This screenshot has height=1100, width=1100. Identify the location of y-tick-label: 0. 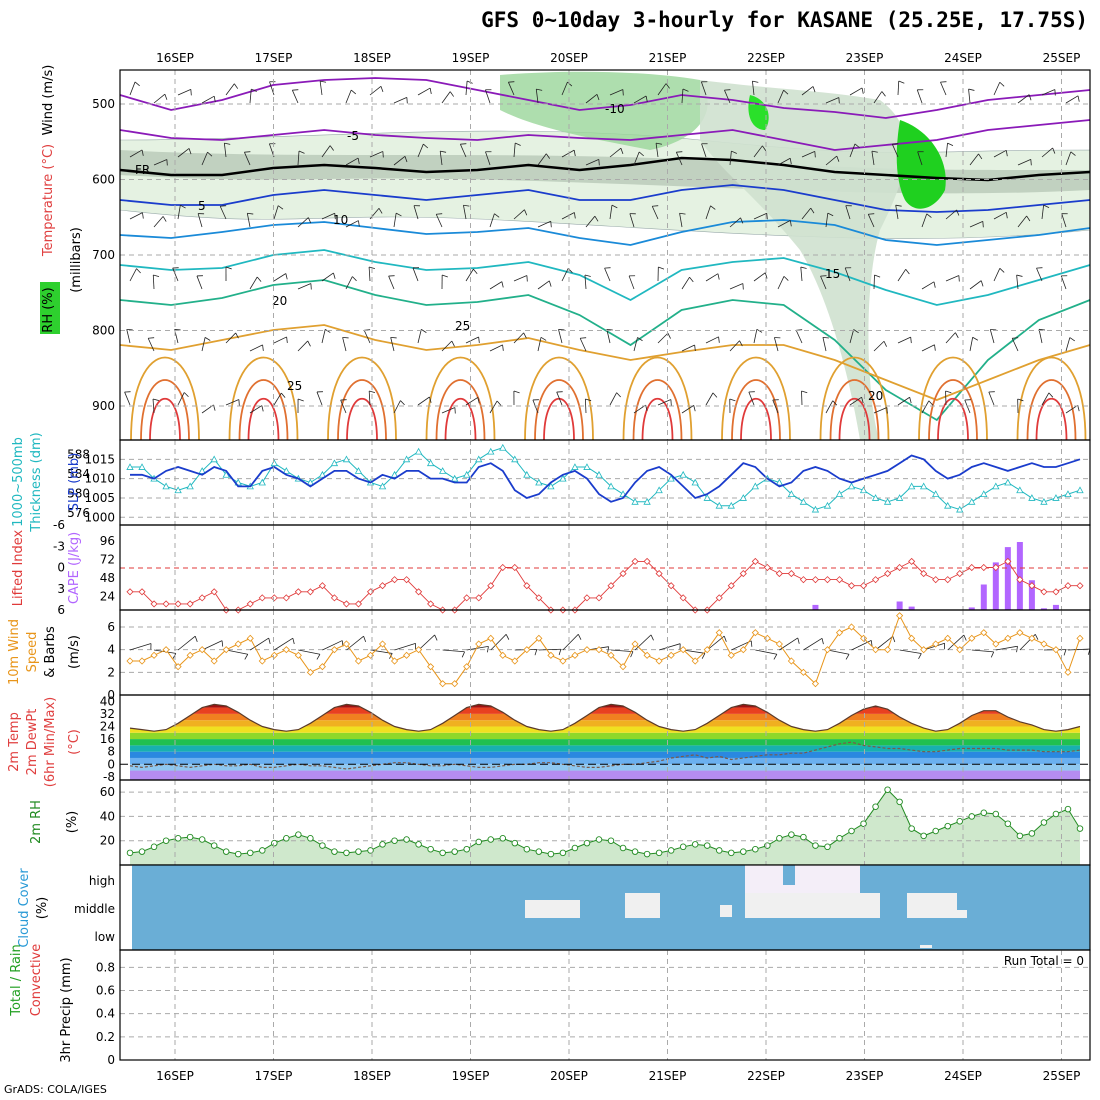
(111, 1060).